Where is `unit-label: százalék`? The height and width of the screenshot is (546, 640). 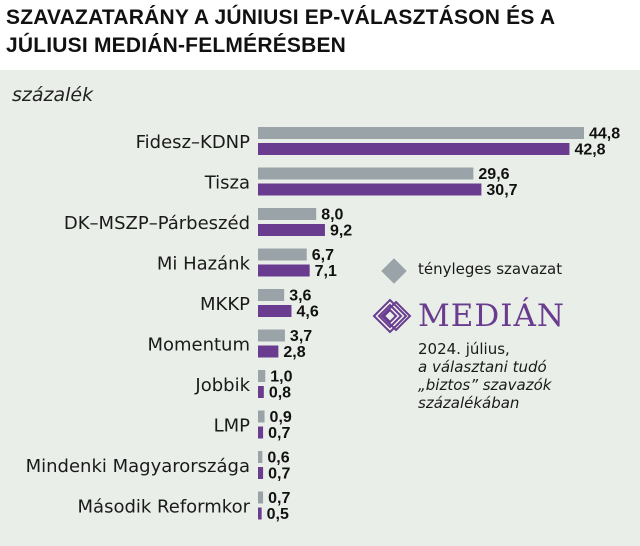
unit-label: százalék is located at coordinates (53, 95).